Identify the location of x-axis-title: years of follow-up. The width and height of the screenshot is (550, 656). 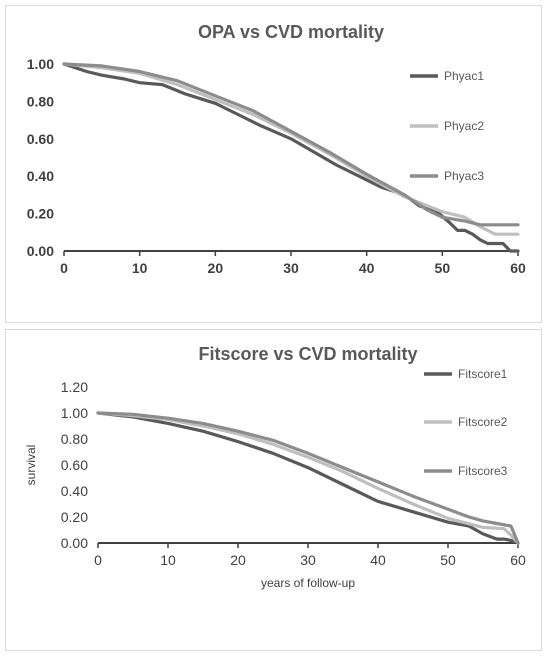
(308, 583).